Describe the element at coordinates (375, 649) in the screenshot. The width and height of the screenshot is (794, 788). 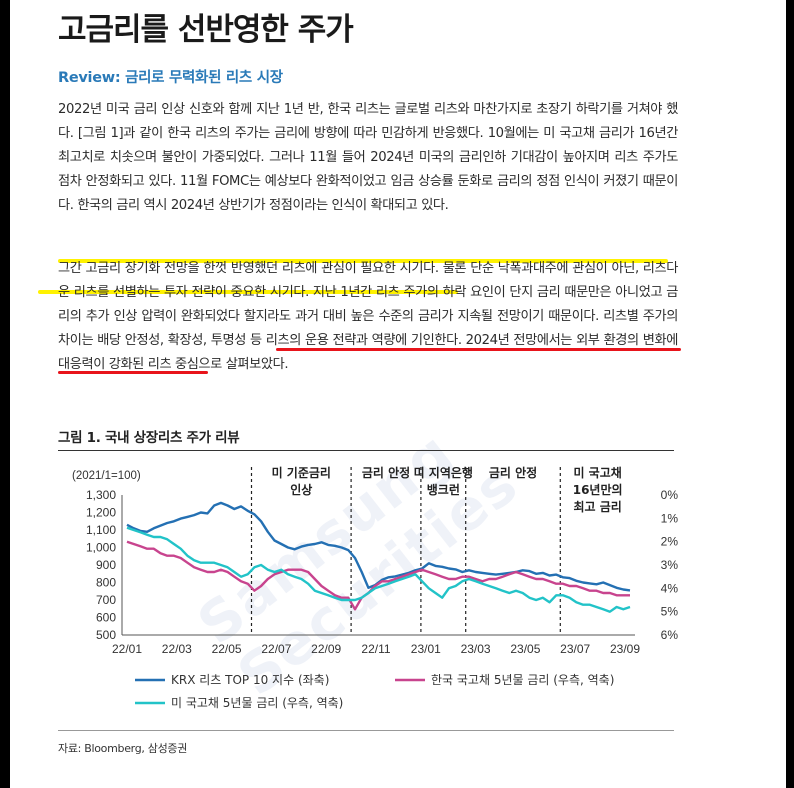
I see `x-tick-label: 22/11` at that location.